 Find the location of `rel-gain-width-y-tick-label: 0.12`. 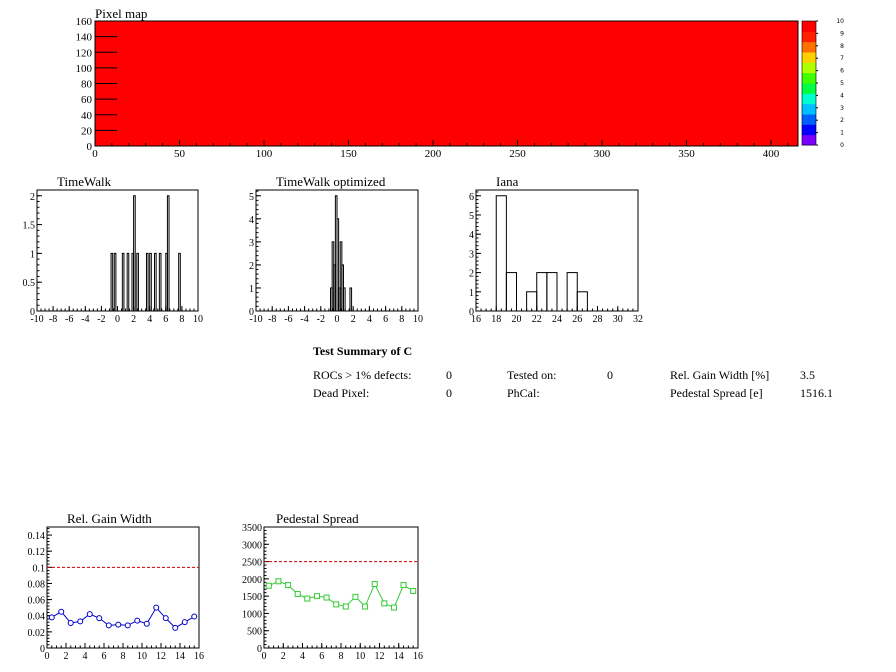

rel-gain-width-y-tick-label: 0.12 is located at coordinates (37, 552).